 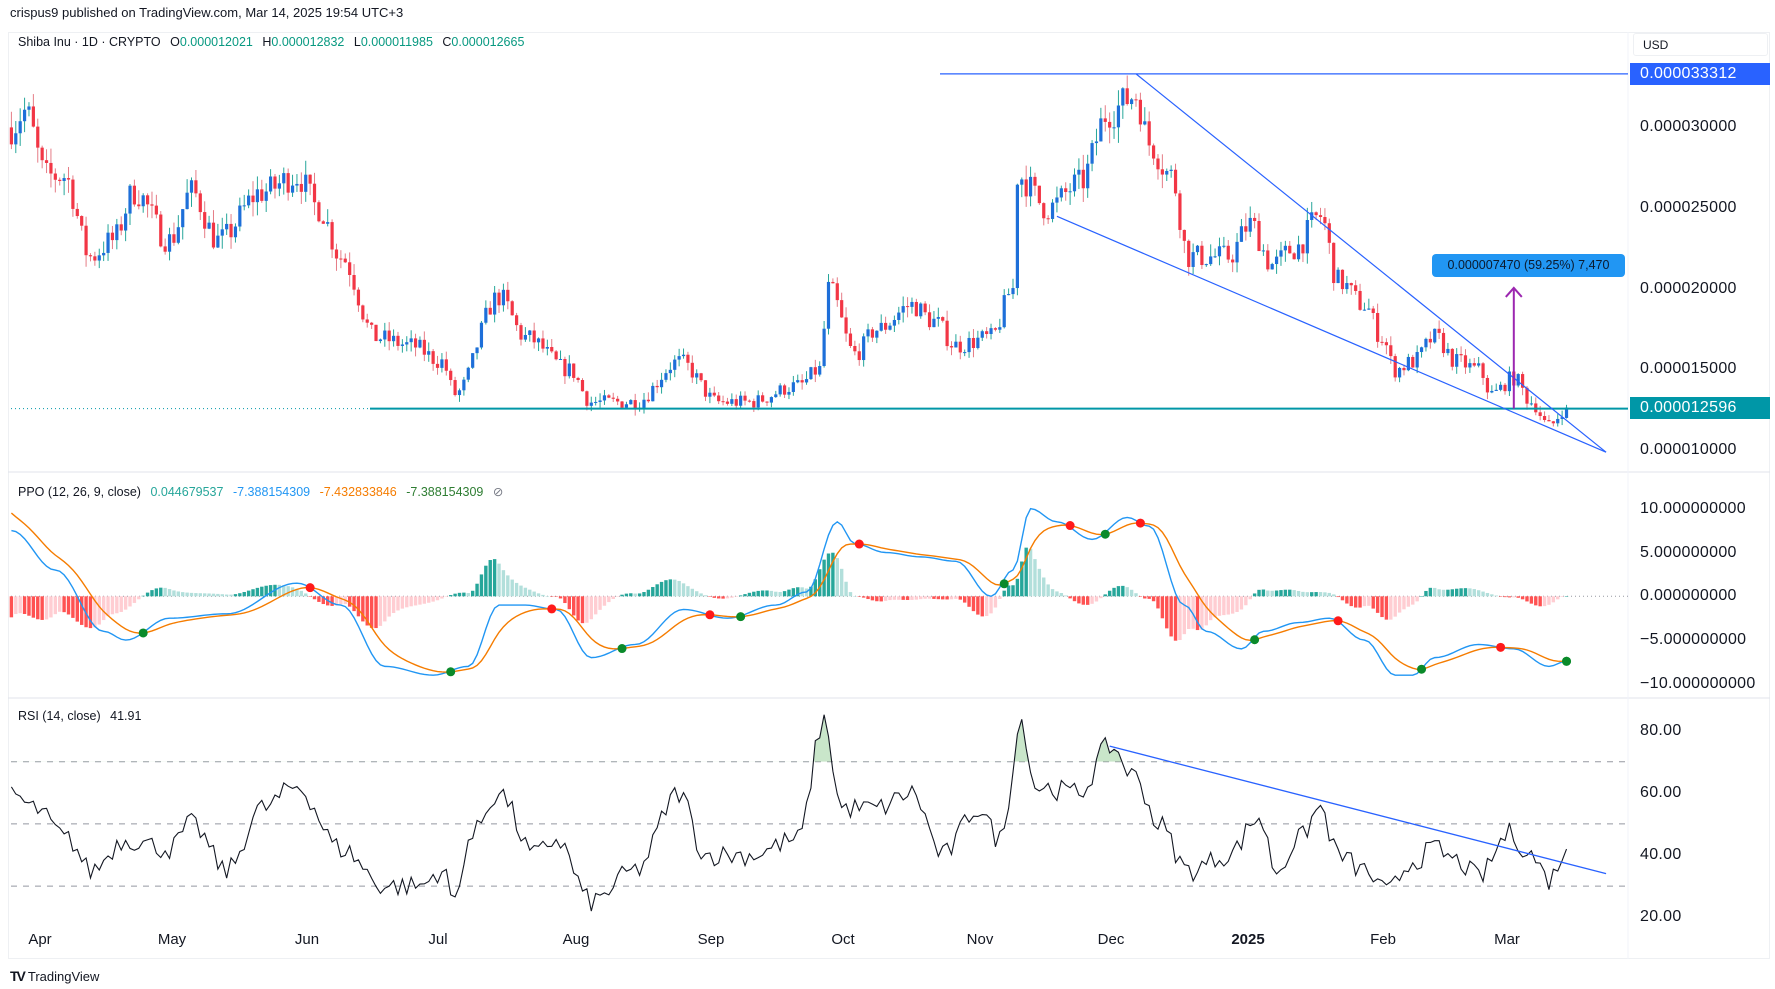 I want to click on ppo-bullish-cross-marker, so click(x=1255, y=640).